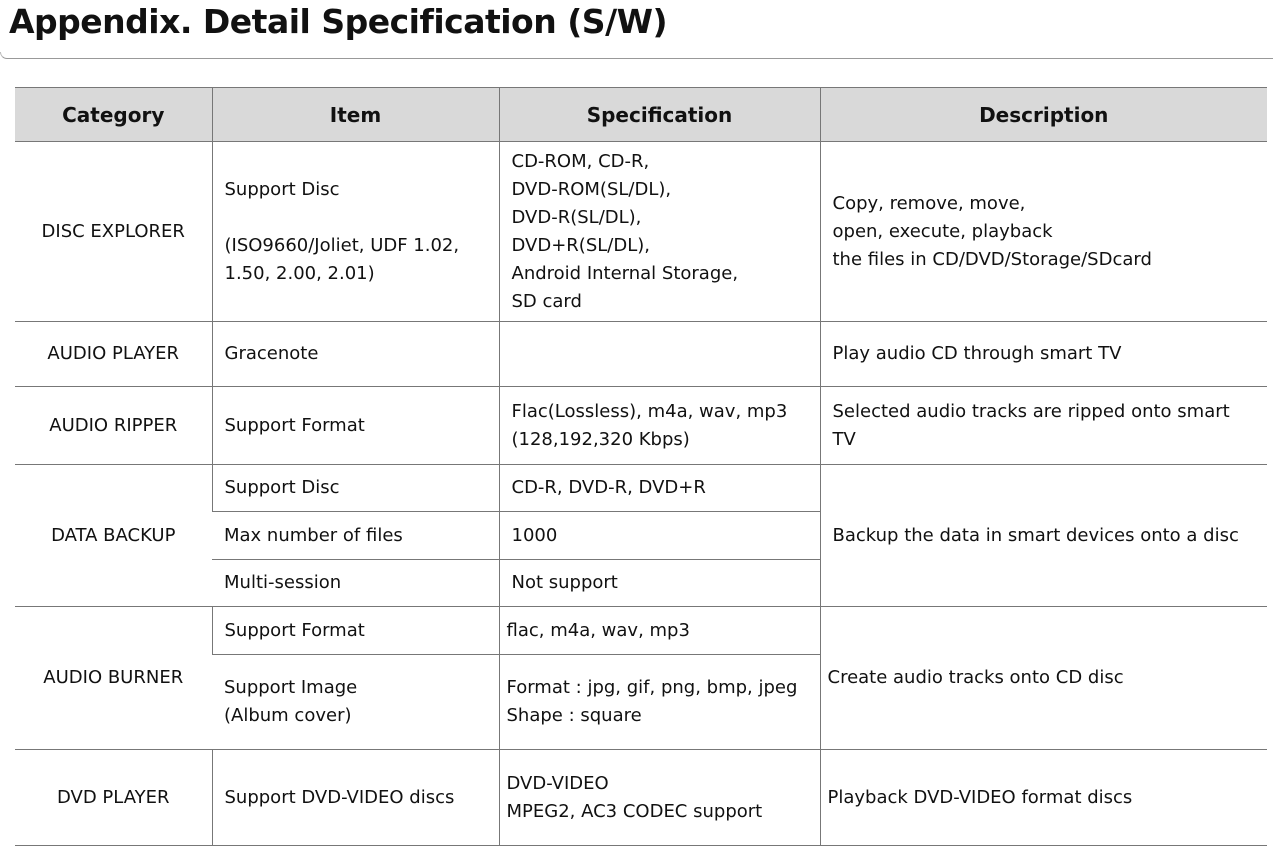 Image resolution: width=1273 pixels, height=857 pixels. What do you see at coordinates (113, 535) in the screenshot?
I see `category-cell: DATA BACKUP` at bounding box center [113, 535].